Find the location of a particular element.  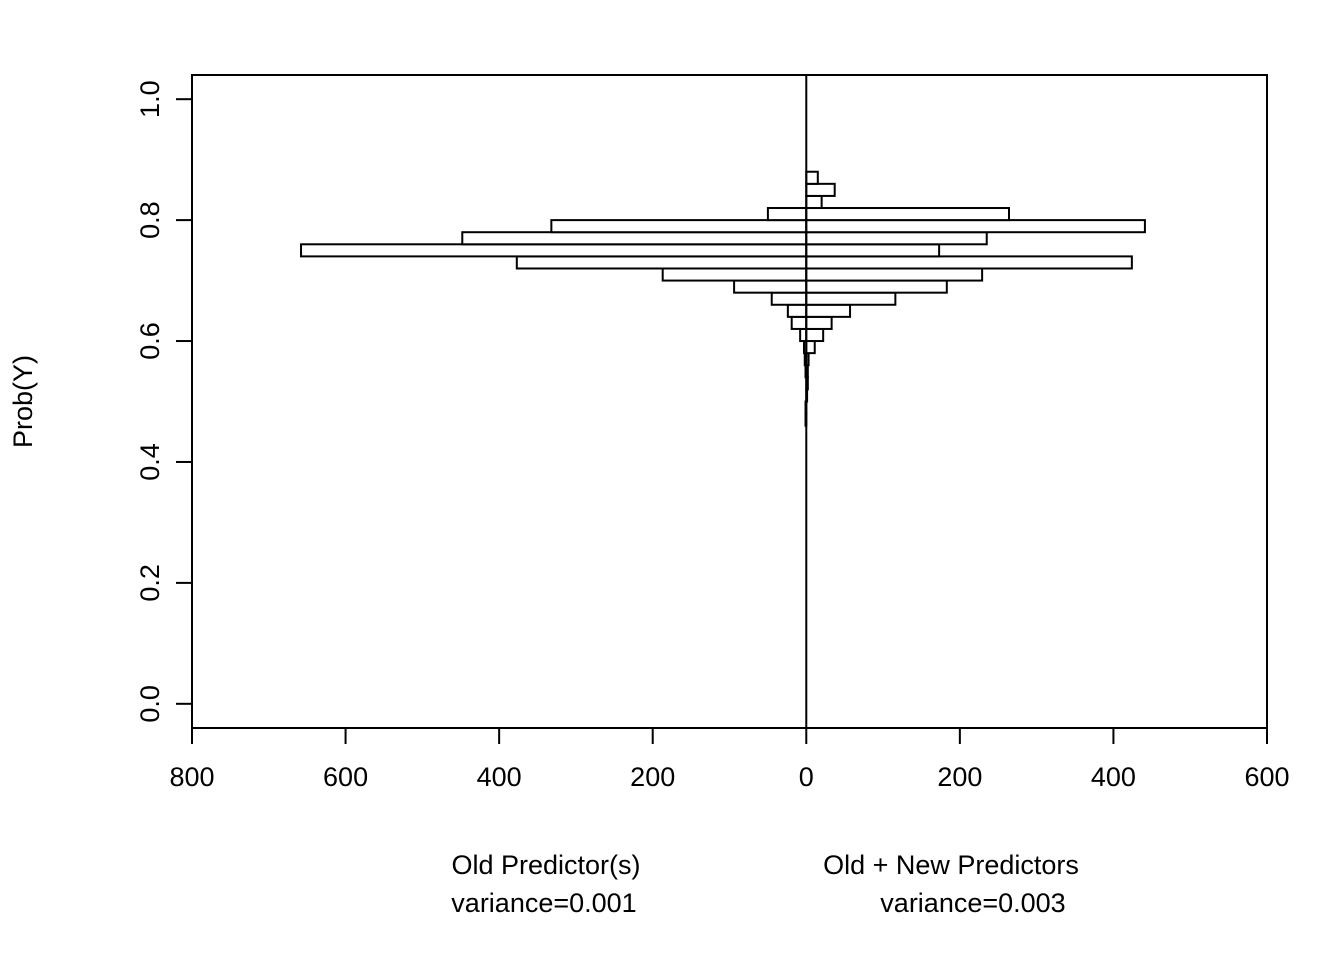

y-tick-label-2: 0.4 is located at coordinates (150, 462).